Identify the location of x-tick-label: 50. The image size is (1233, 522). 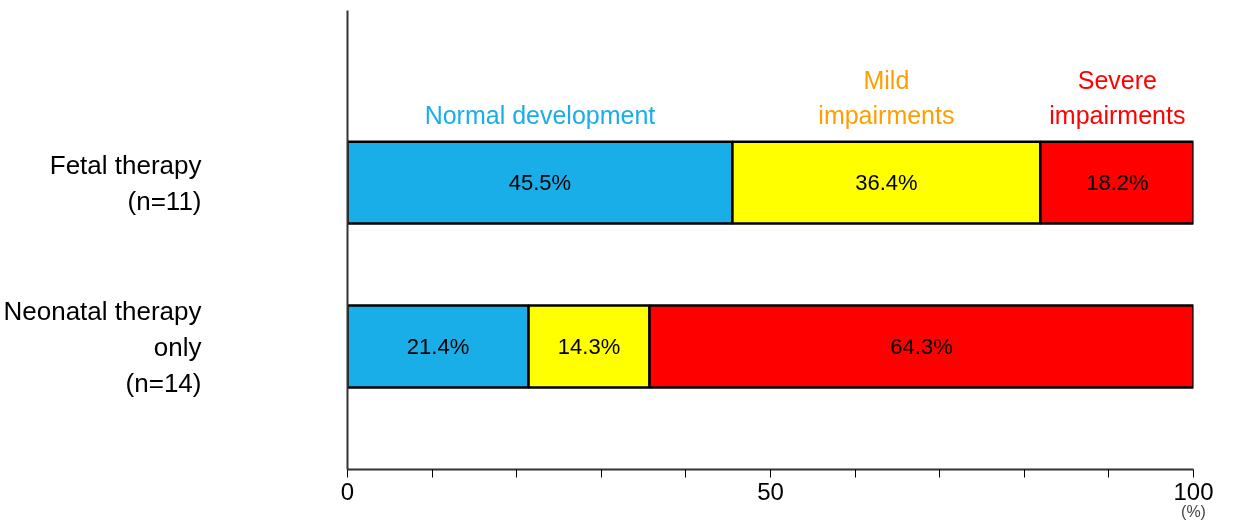
(770, 491).